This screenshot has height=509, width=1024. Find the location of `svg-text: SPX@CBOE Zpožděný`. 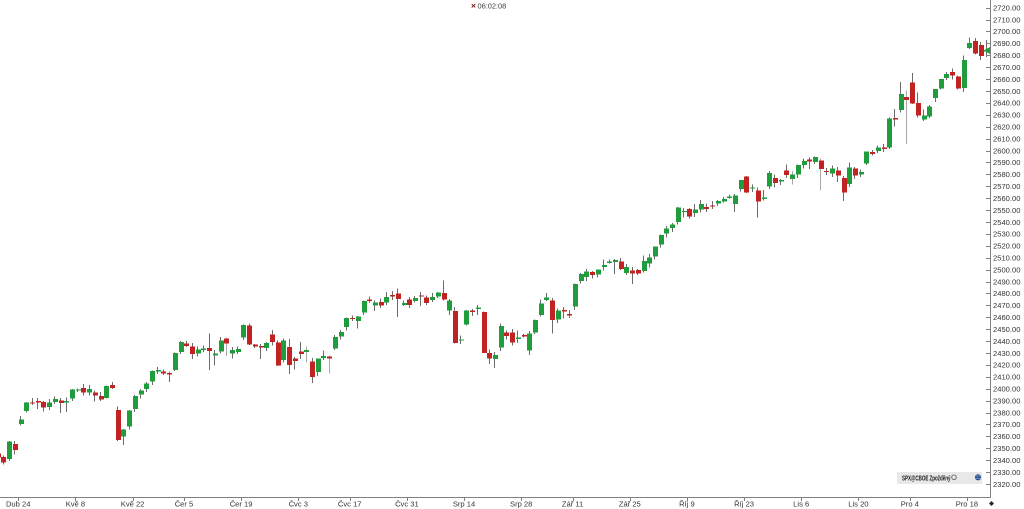

svg-text: SPX@CBOE Zpožděný is located at coordinates (926, 478).